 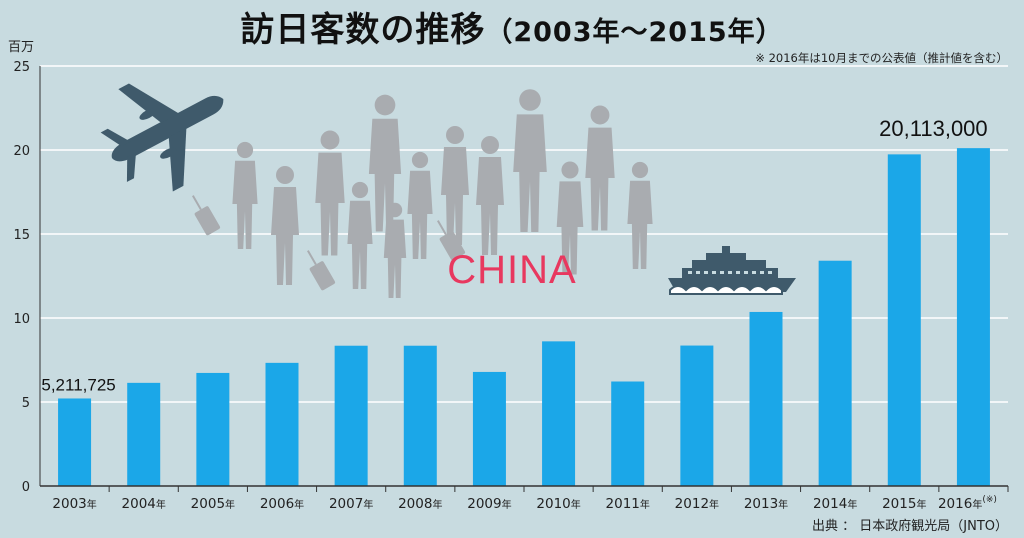 What do you see at coordinates (26, 403) in the screenshot?
I see `y-tick-label: 5` at bounding box center [26, 403].